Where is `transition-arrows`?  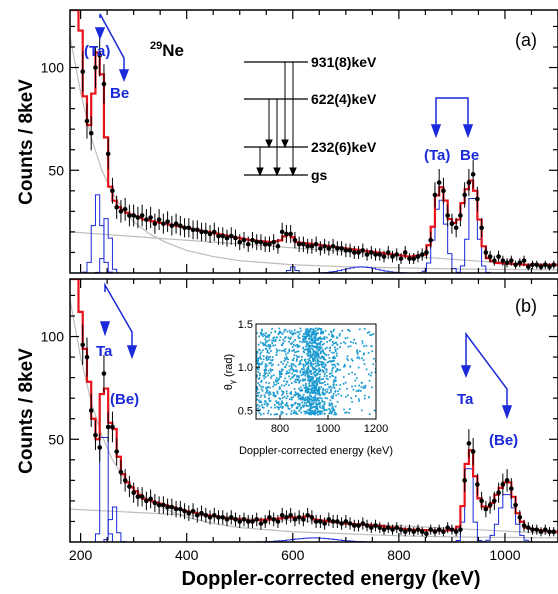 transition-arrows is located at coordinates (276, 119).